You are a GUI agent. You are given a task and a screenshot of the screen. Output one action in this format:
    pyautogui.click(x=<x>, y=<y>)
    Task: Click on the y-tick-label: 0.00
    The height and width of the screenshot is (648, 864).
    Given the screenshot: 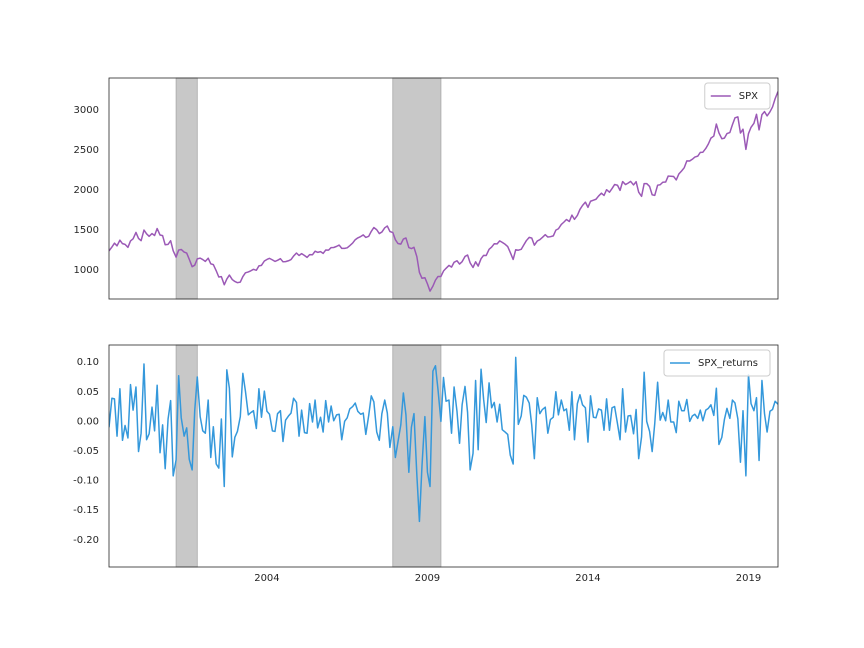 What is the action you would take?
    pyautogui.click(x=88, y=421)
    